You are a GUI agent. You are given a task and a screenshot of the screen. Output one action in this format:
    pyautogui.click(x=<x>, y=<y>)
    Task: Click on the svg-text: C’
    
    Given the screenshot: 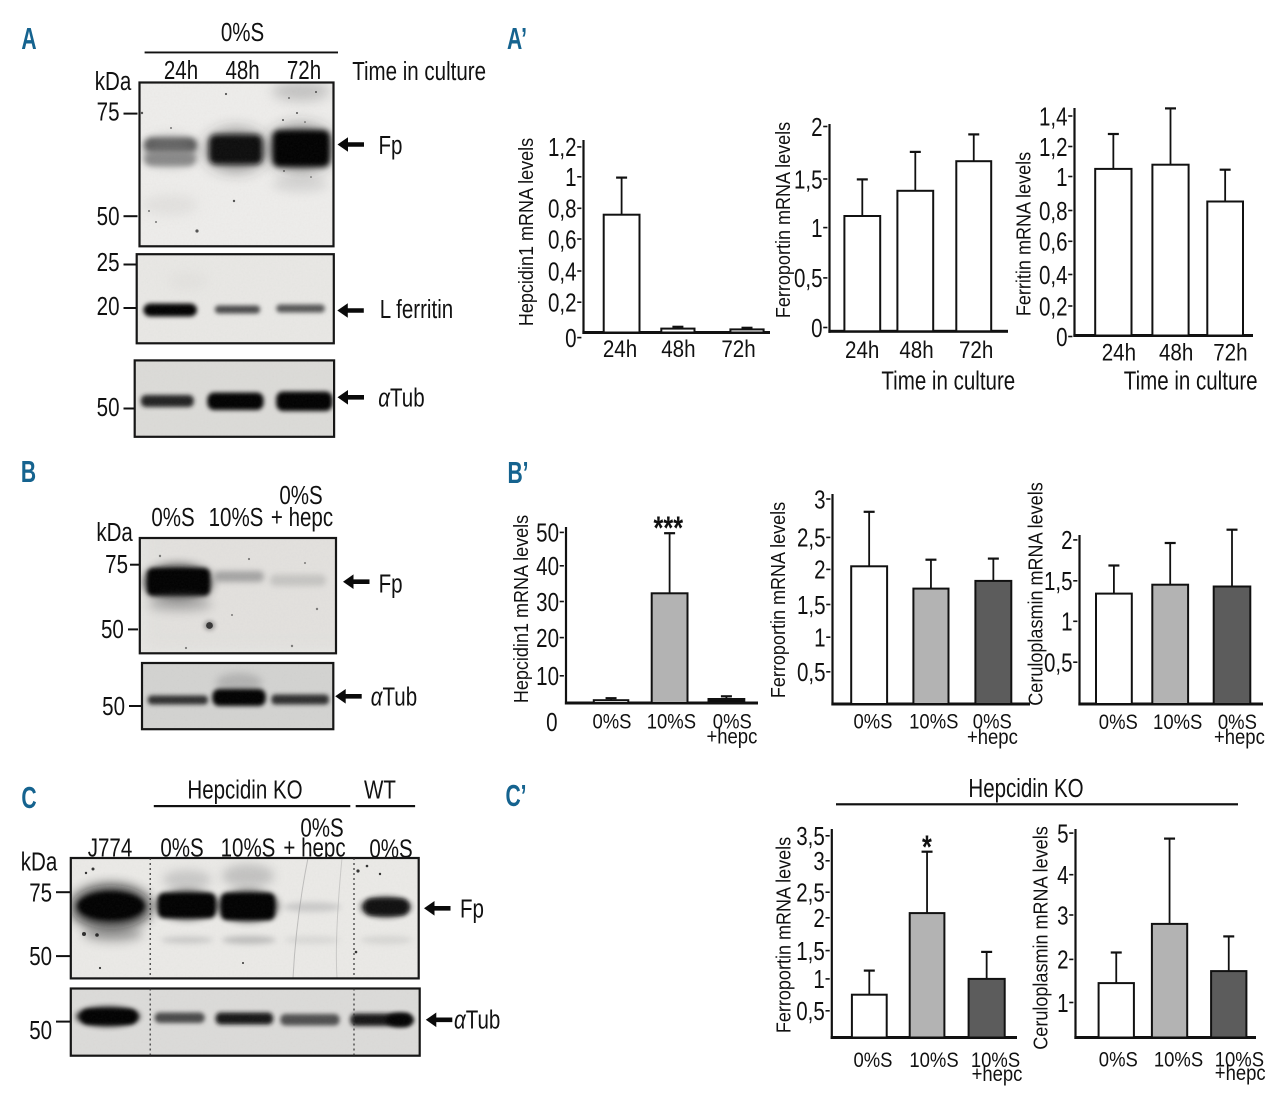 What is the action you would take?
    pyautogui.click(x=515, y=795)
    